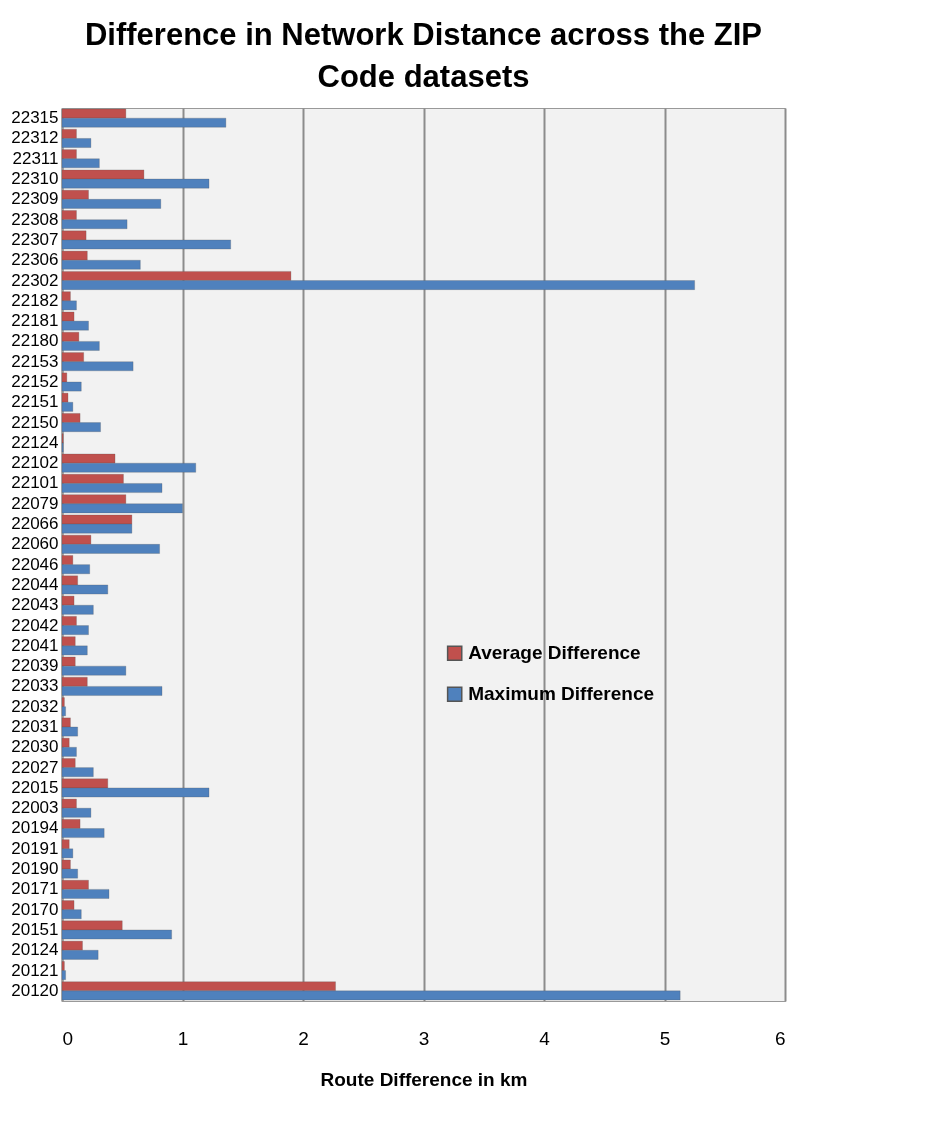  Describe the element at coordinates (68, 1038) in the screenshot. I see `x-tick-label: 0` at that location.